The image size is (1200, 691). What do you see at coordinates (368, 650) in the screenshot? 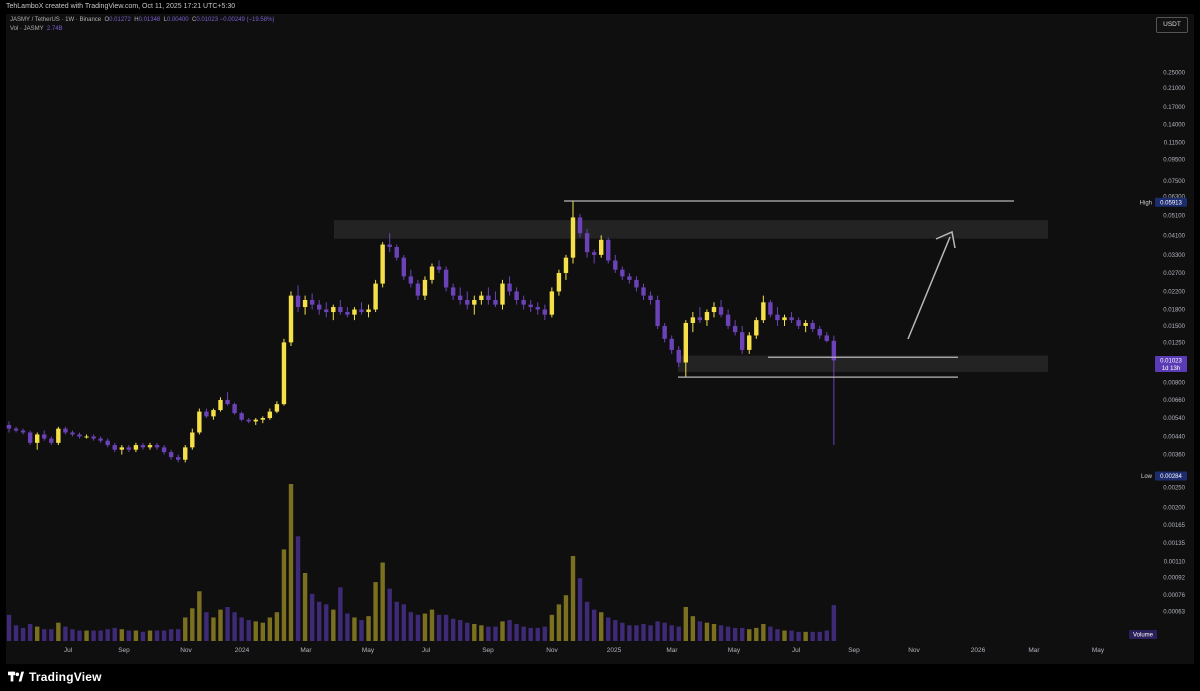
I see `time-tick-label: May` at bounding box center [368, 650].